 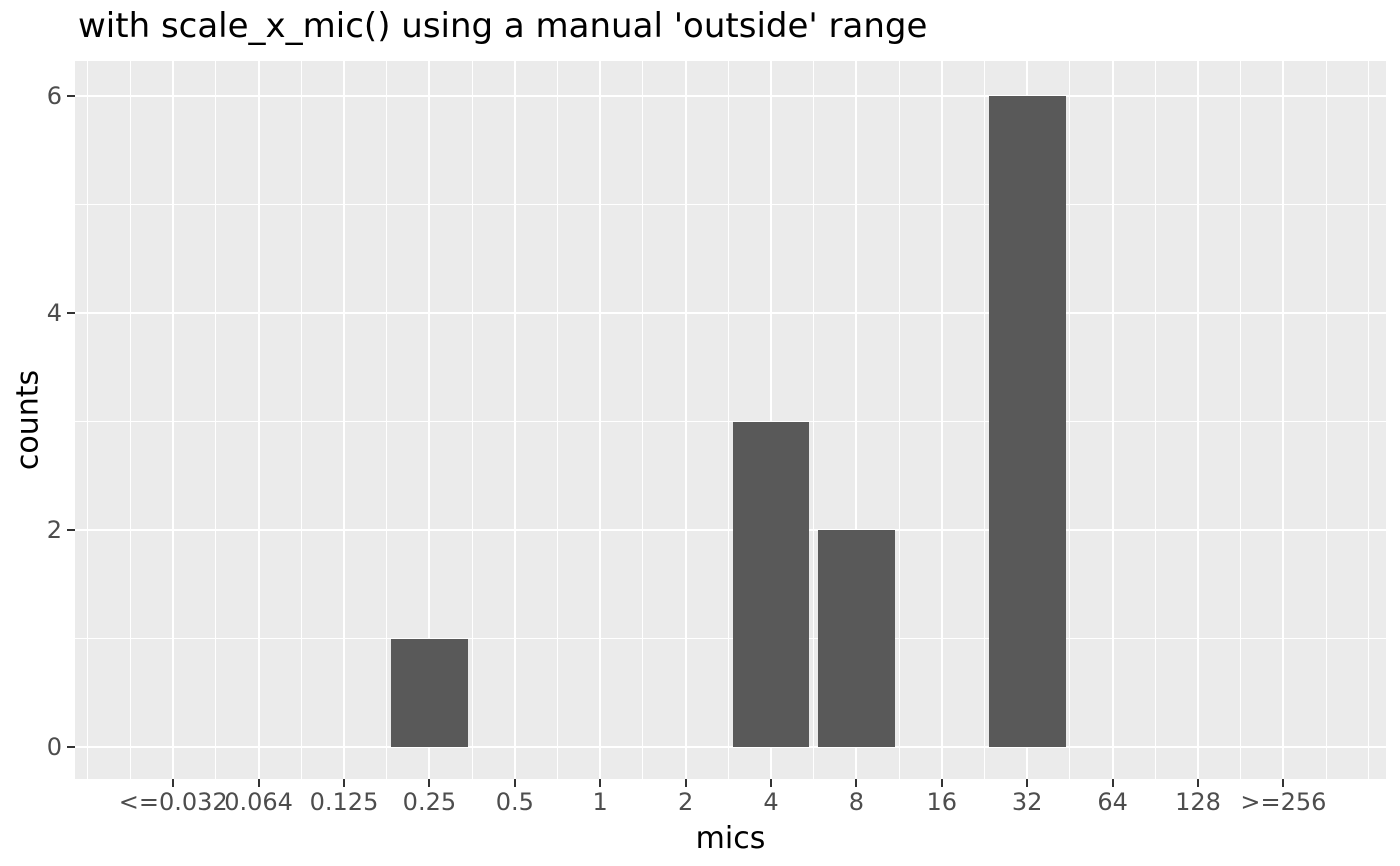 I want to click on x-tick-label: 4, so click(x=771, y=802).